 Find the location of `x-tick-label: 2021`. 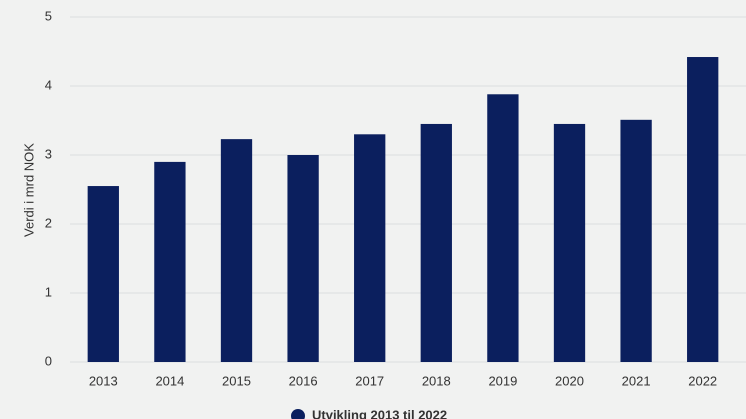

x-tick-label: 2021 is located at coordinates (636, 380).